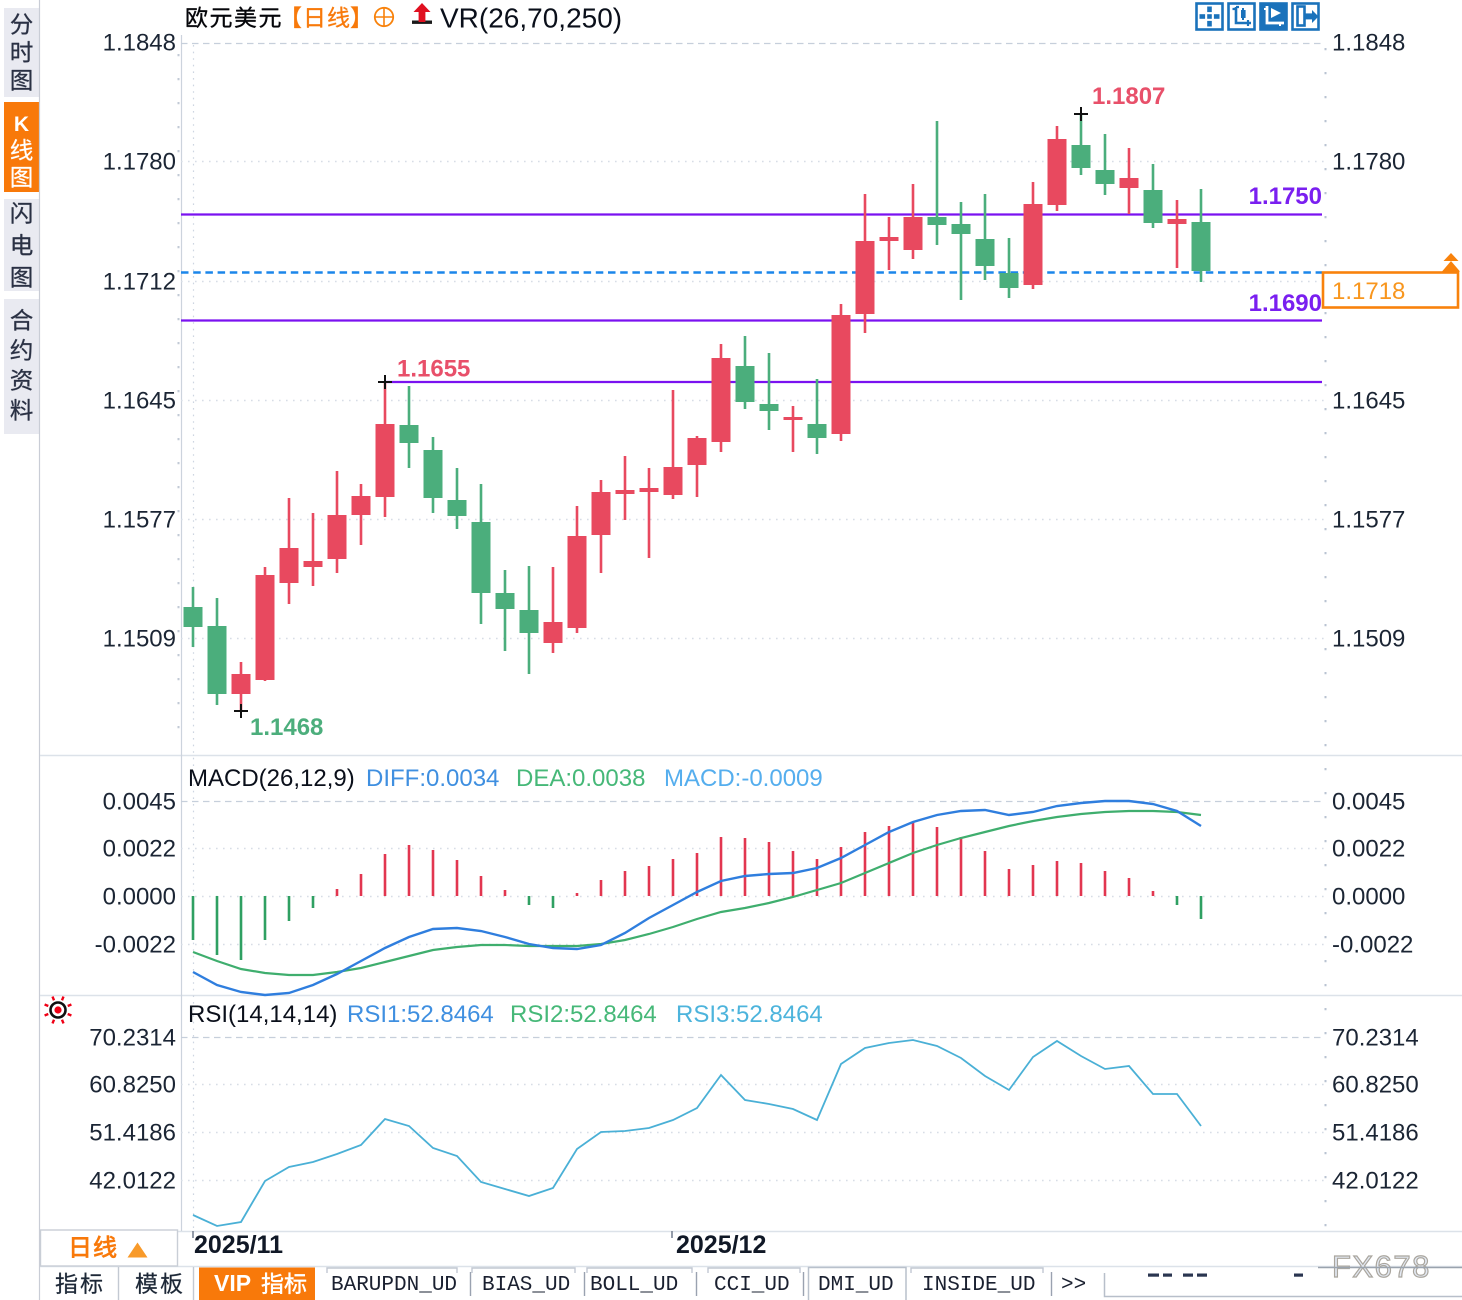  Describe the element at coordinates (262, 1014) in the screenshot. I see `svg-text: RSI(14,14,14)` at that location.